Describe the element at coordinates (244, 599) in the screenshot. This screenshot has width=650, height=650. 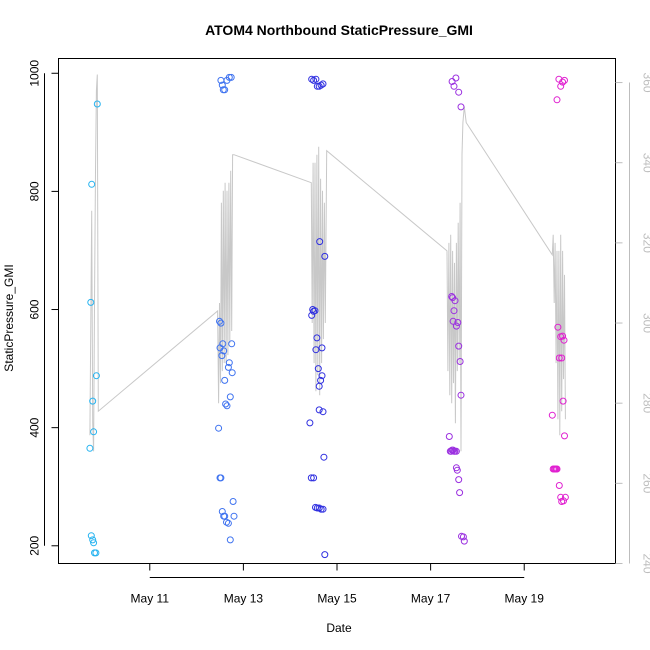
I see `x-tick-label: May 13` at that location.